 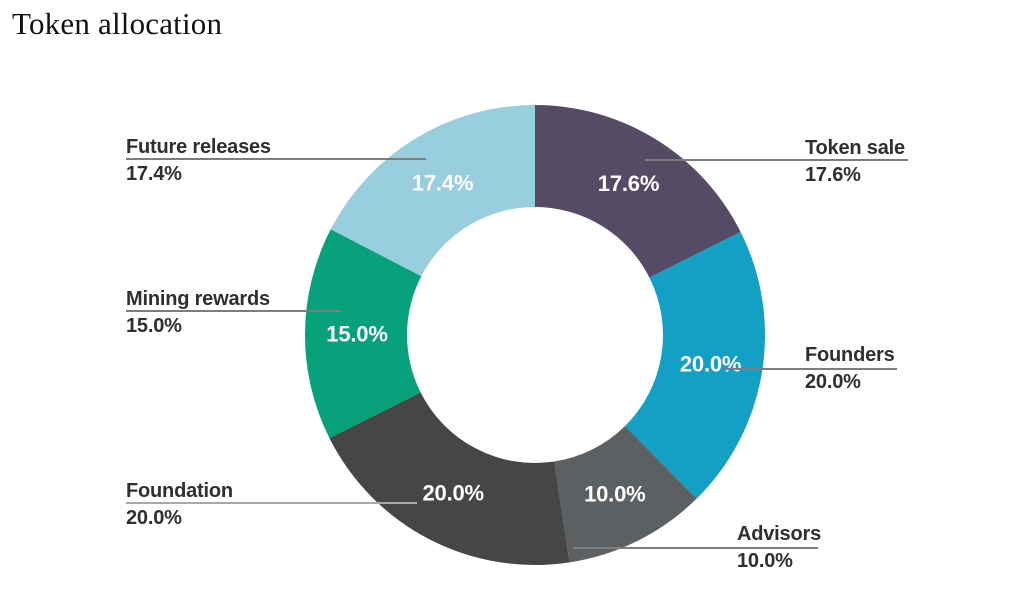 I want to click on callout-mining-rewards: Mining rewards 15.0%, so click(x=198, y=312).